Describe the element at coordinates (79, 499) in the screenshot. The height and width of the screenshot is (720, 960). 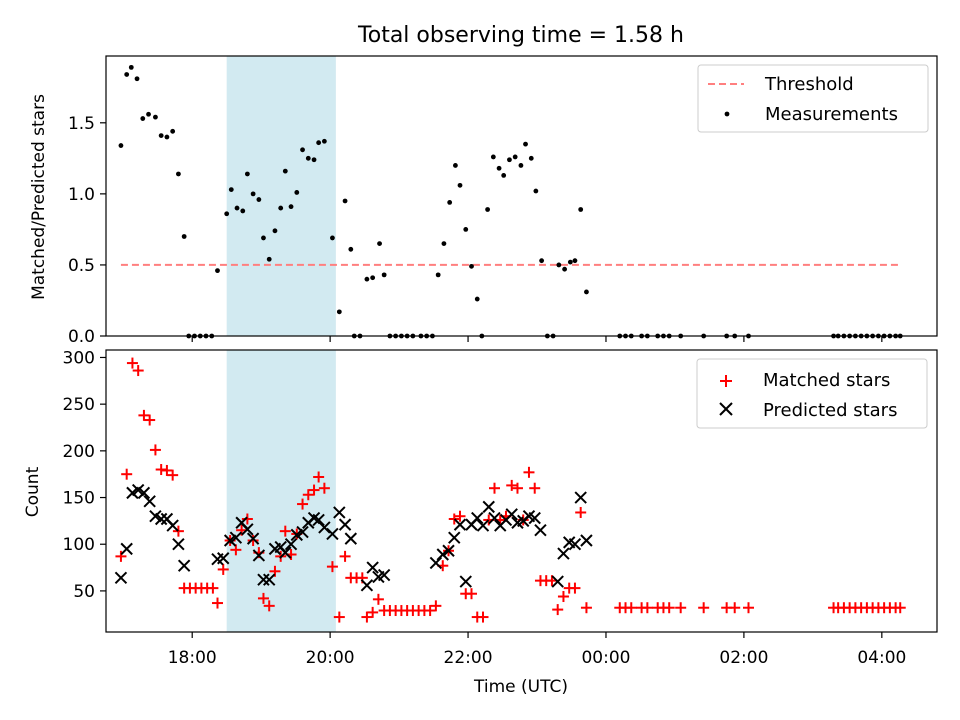
I see `count-ytick-label: 150` at that location.